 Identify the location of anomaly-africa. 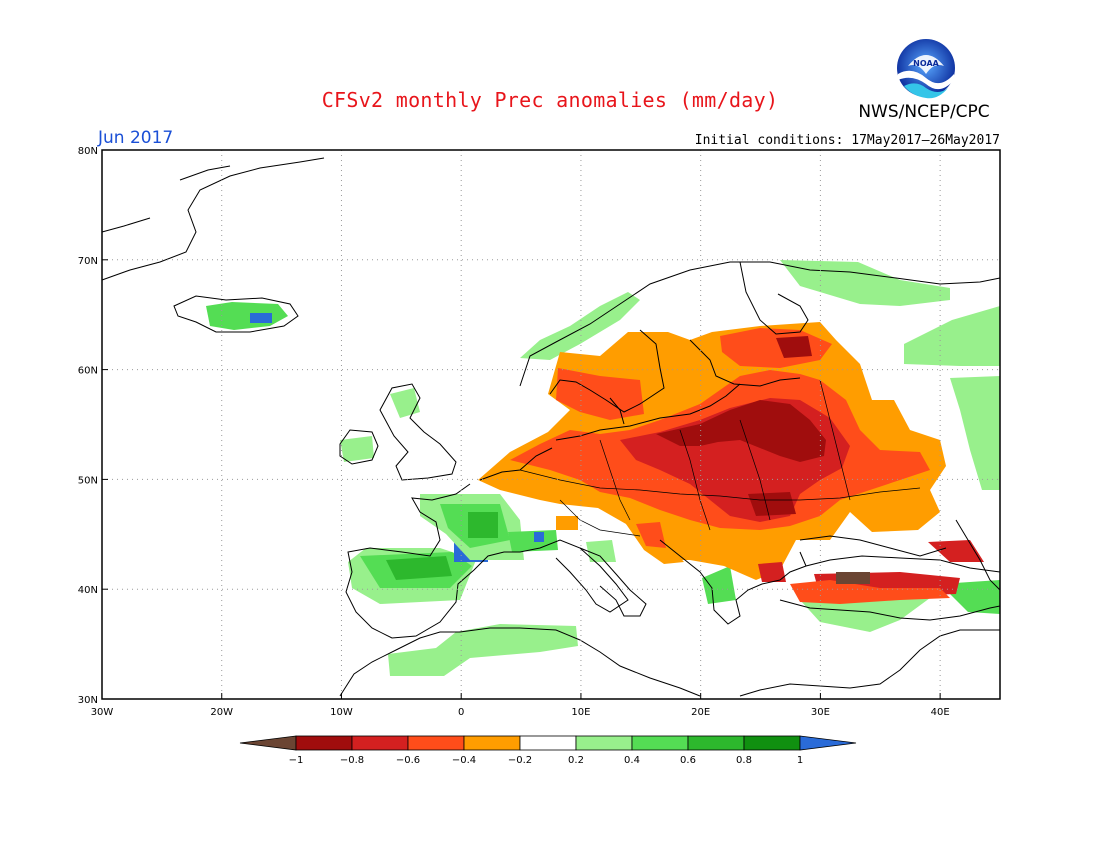
(483, 650).